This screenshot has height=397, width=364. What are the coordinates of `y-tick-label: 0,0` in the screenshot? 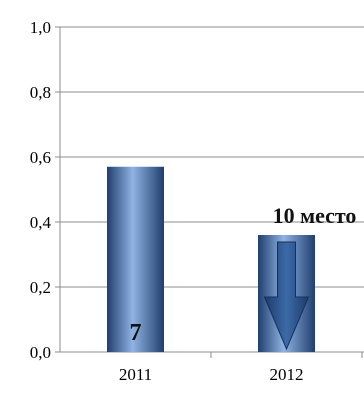 It's located at (40, 352).